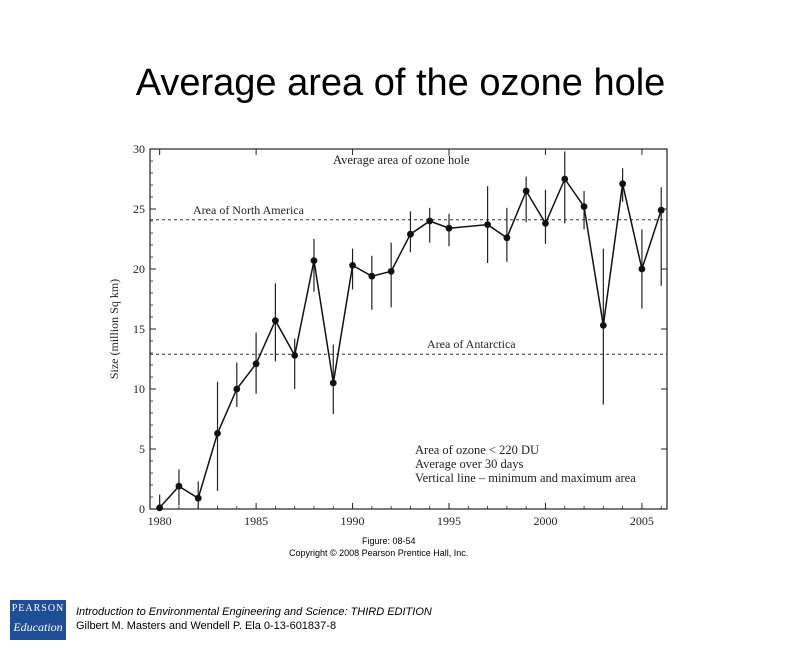 The height and width of the screenshot is (648, 801). What do you see at coordinates (139, 389) in the screenshot?
I see `y-tick-label: 10` at bounding box center [139, 389].